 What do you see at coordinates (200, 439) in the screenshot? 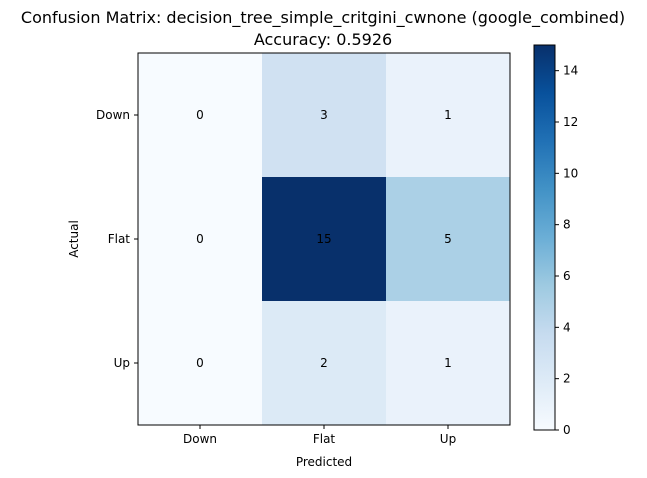
I see `x-tick-label: Down` at bounding box center [200, 439].